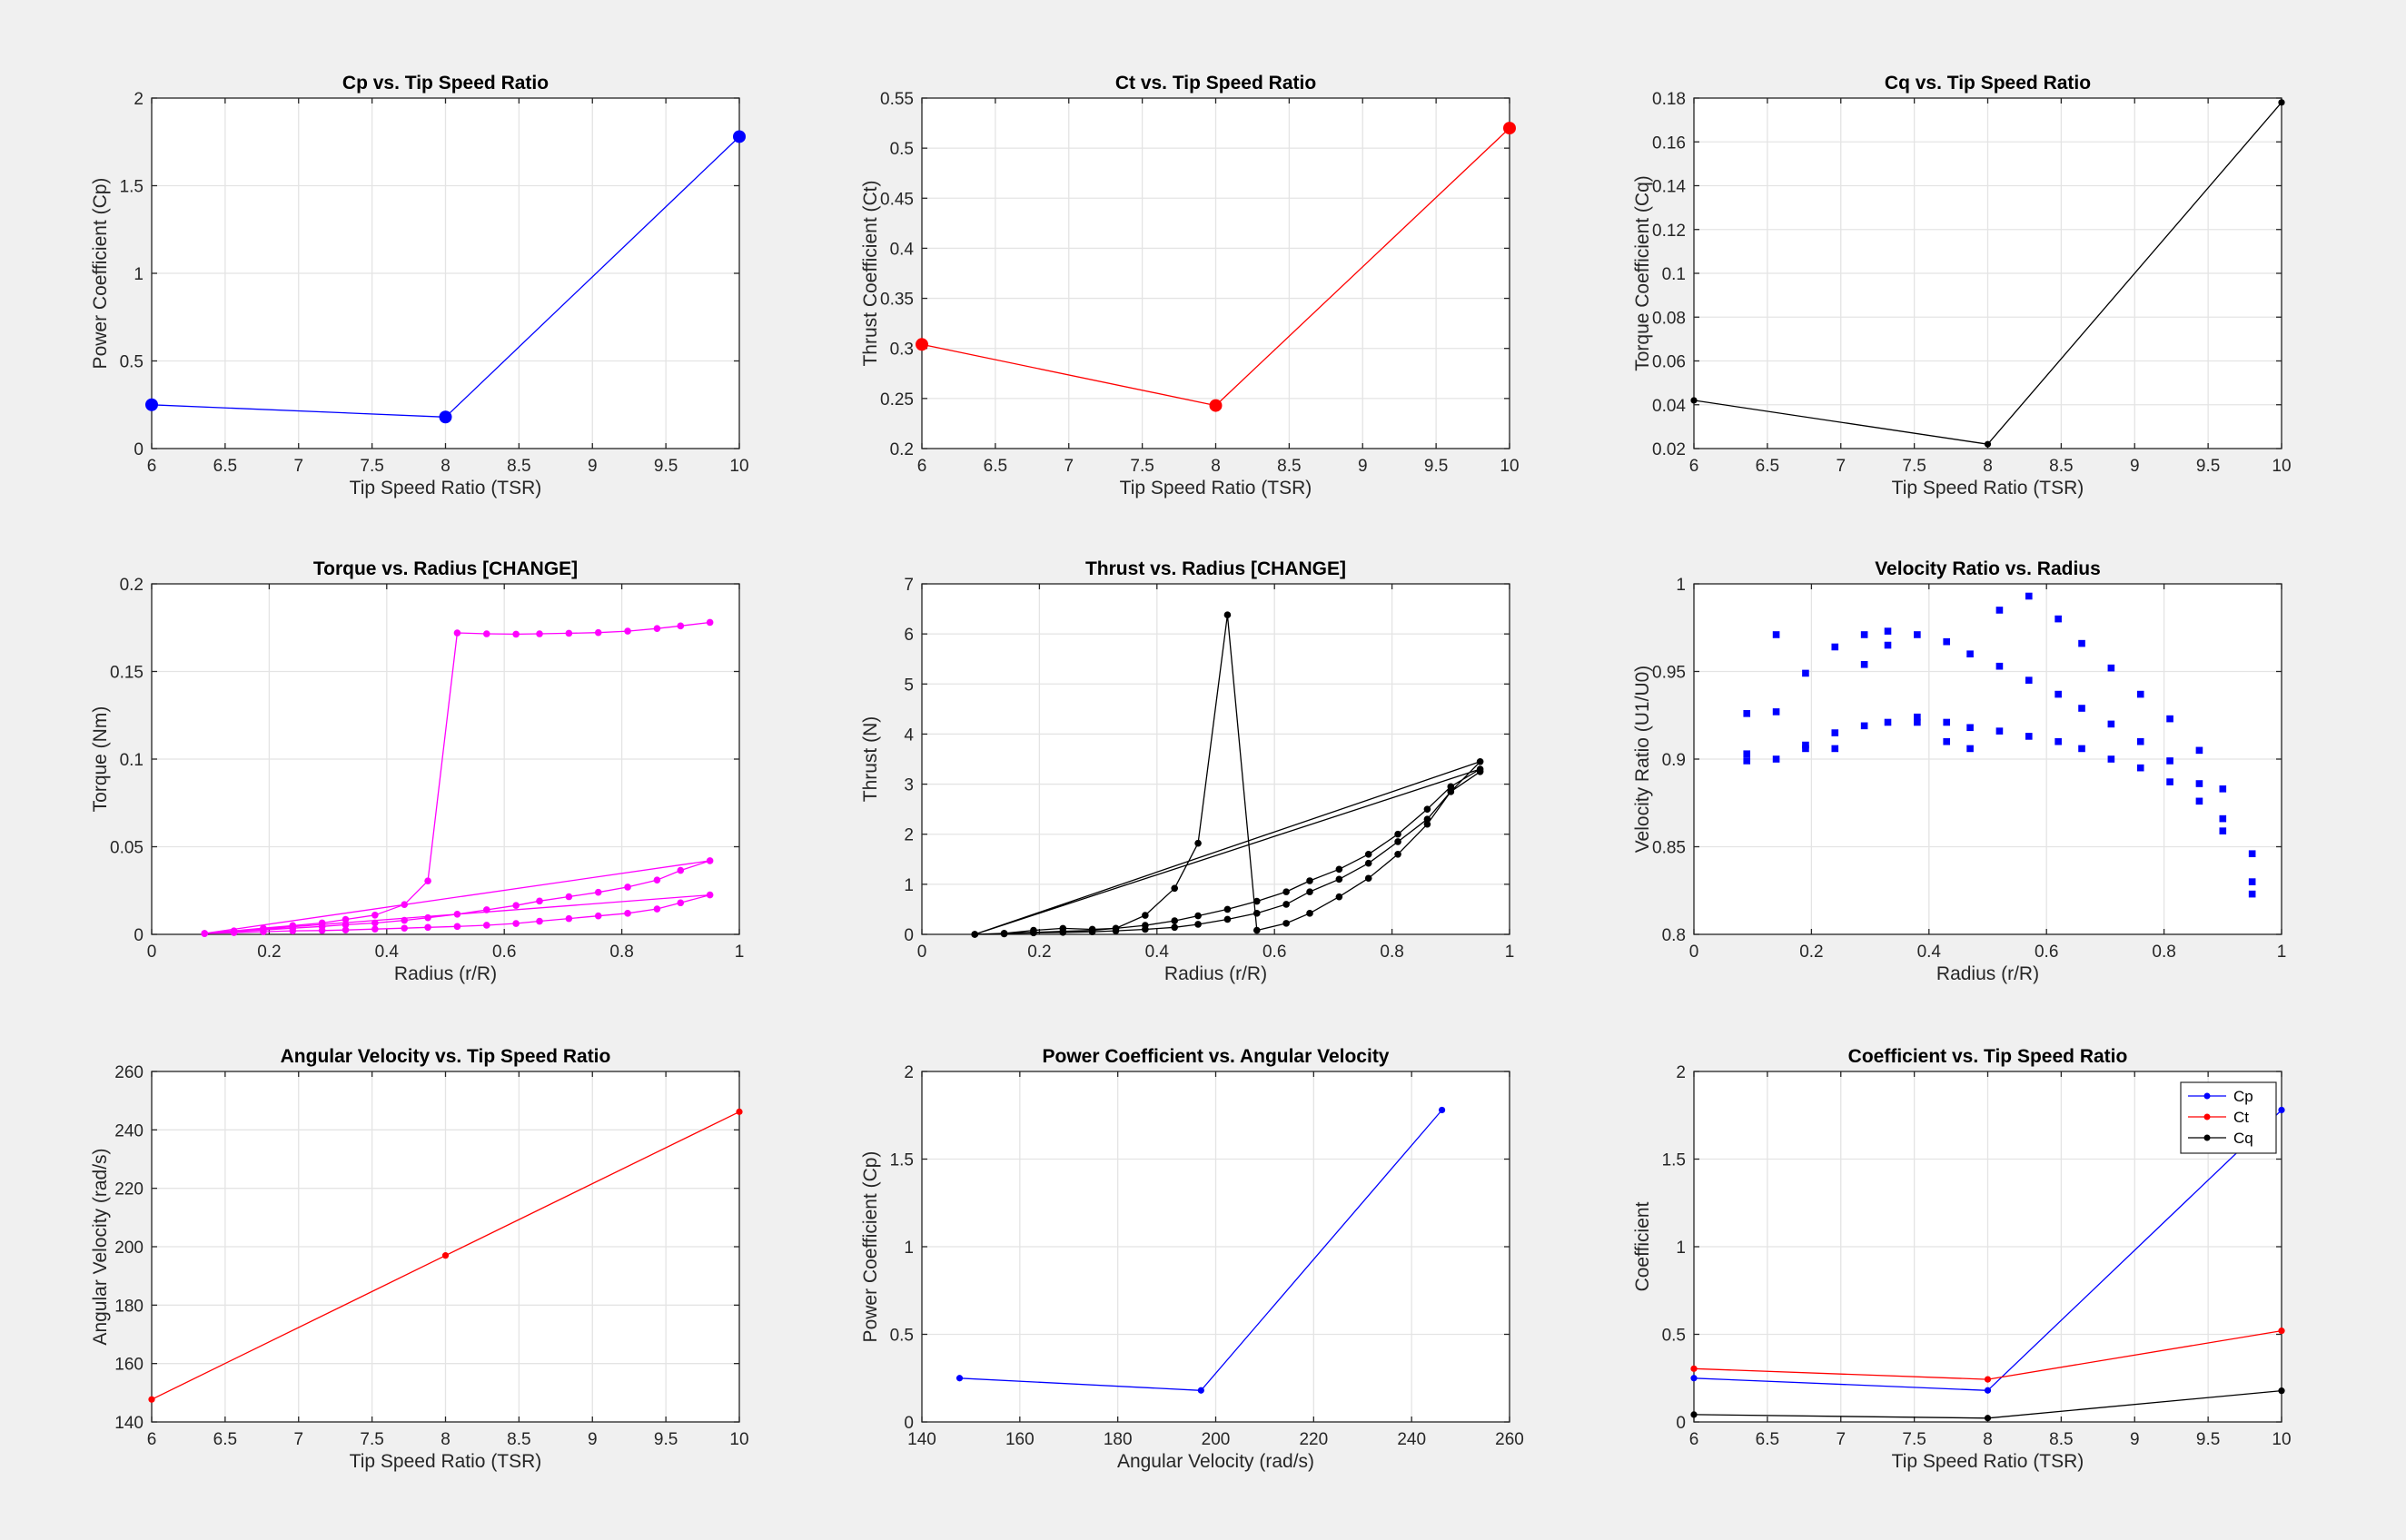  What do you see at coordinates (1669, 231) in the screenshot?
I see `y-tick-label: 0.12` at bounding box center [1669, 231].